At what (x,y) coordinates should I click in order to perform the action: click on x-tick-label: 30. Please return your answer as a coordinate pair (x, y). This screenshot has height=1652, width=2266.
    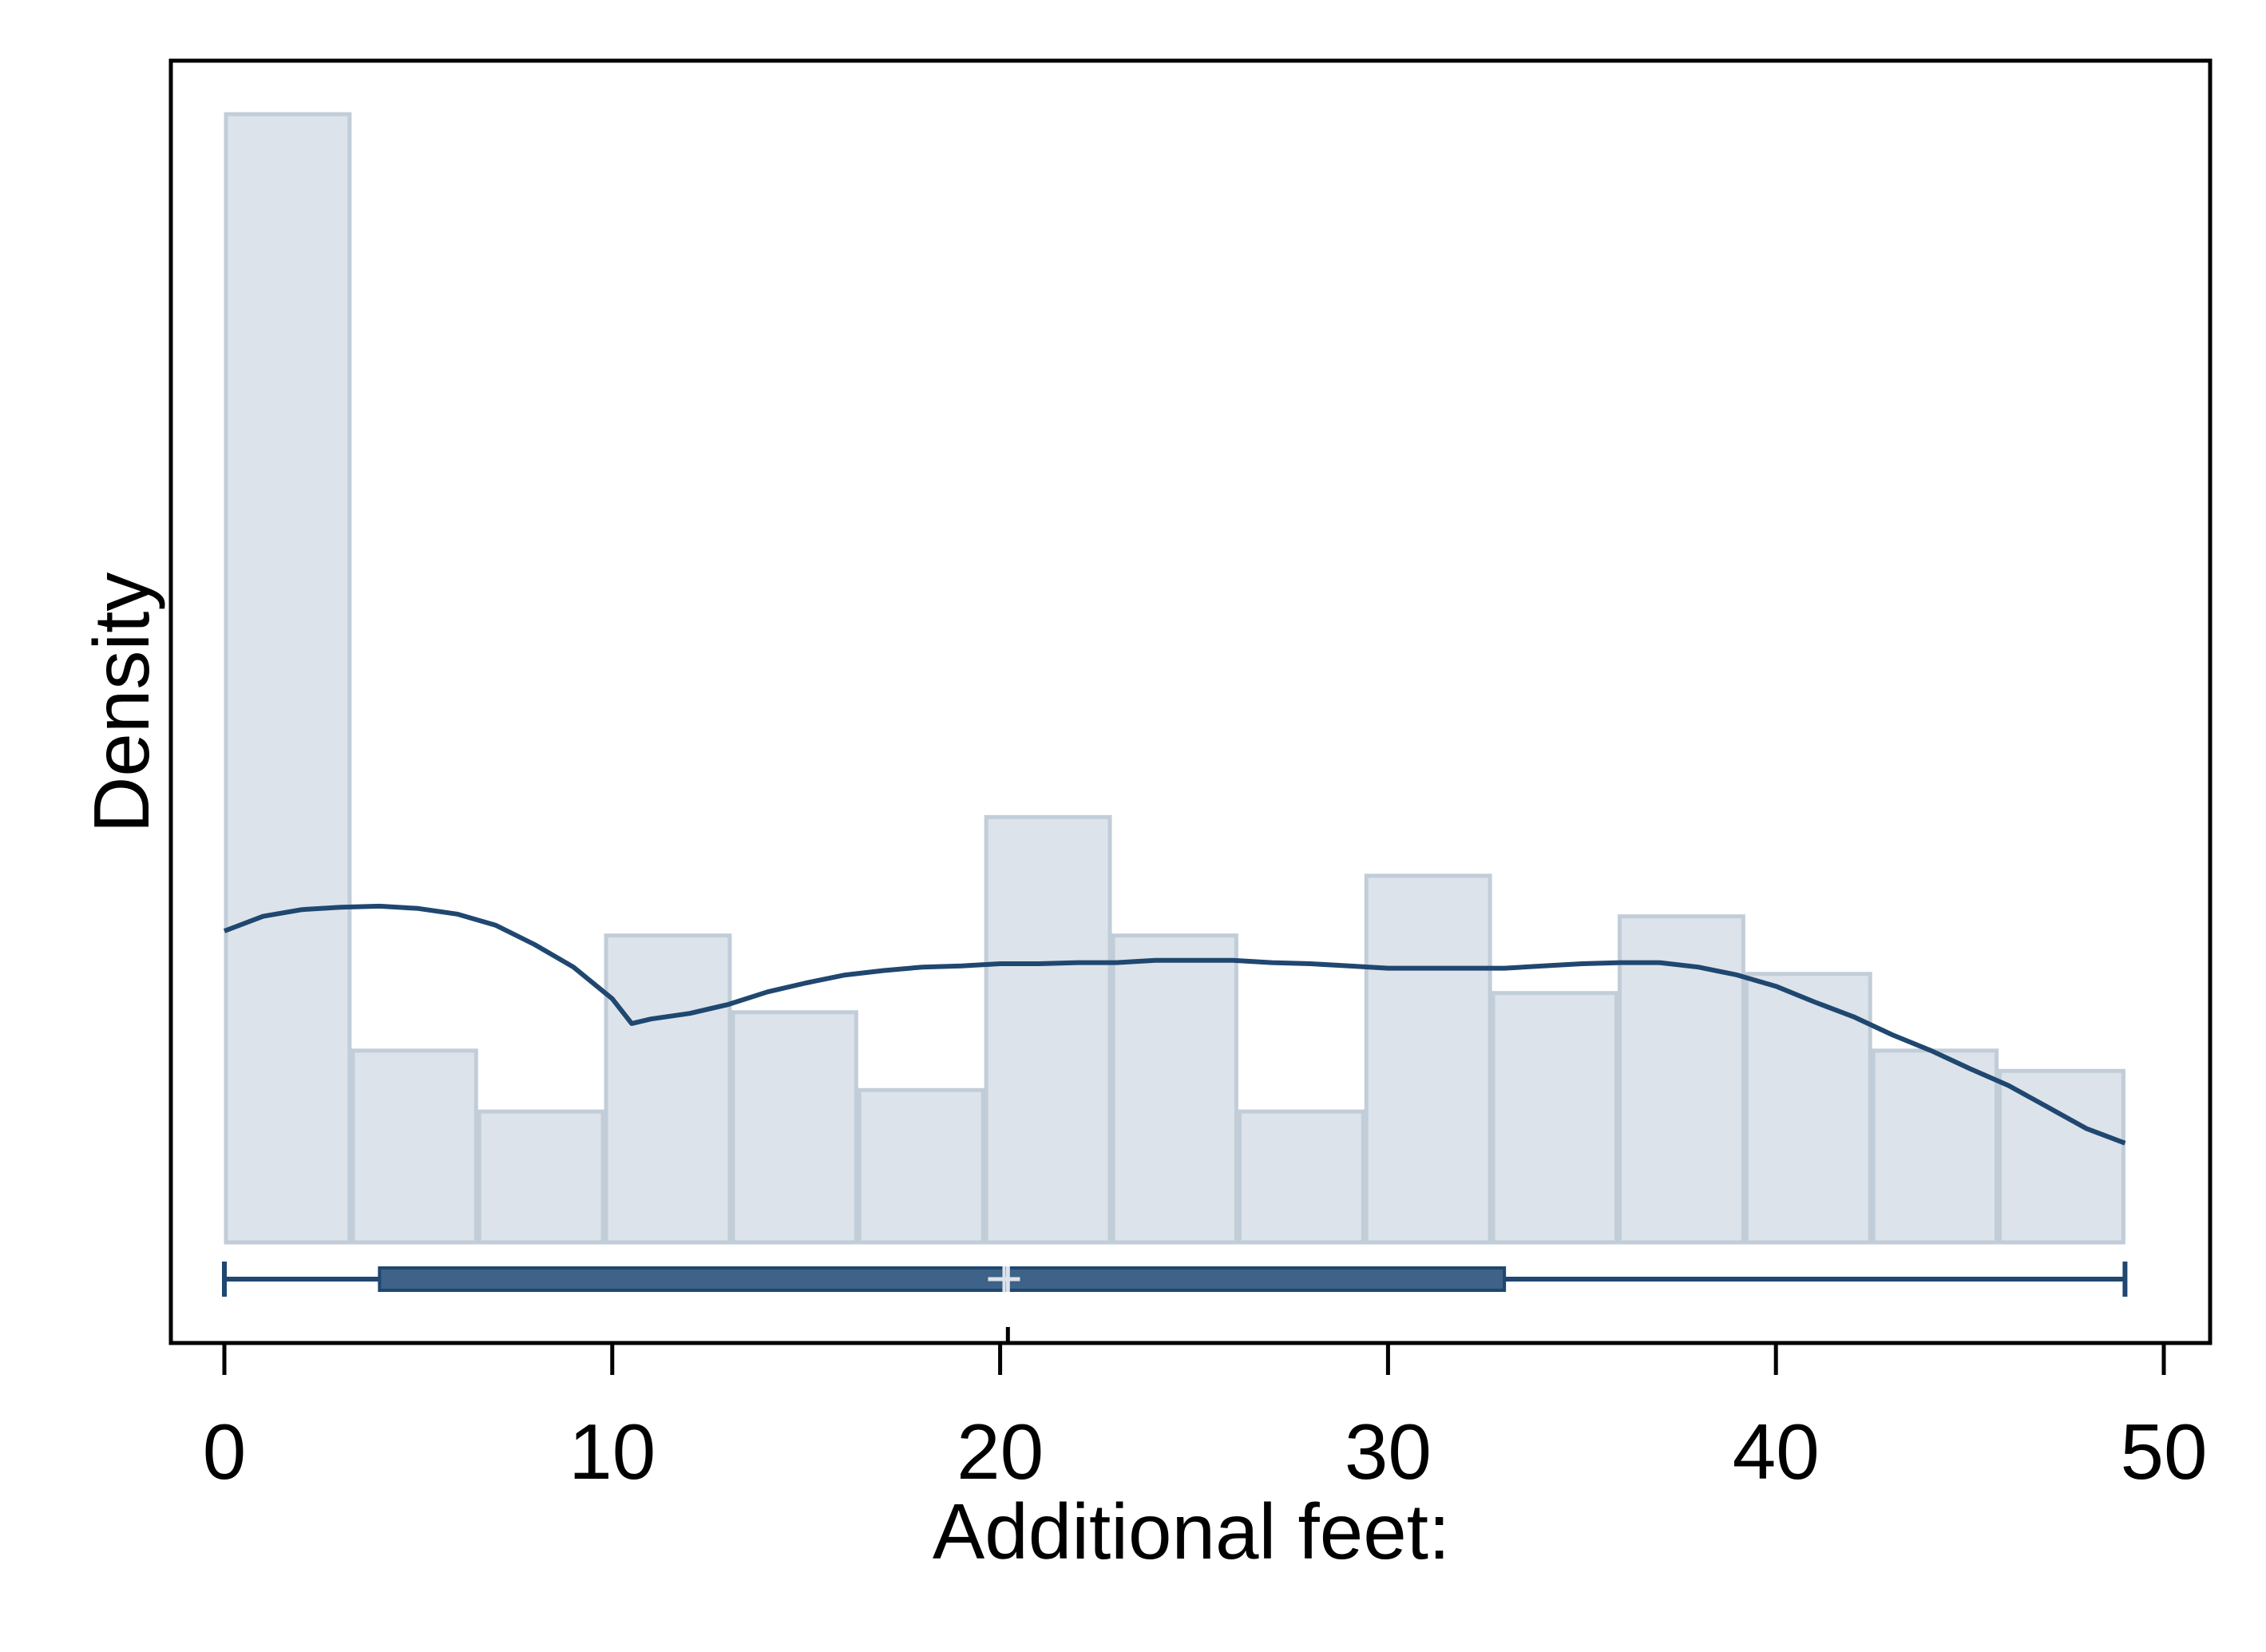
    Looking at the image, I should click on (1389, 1452).